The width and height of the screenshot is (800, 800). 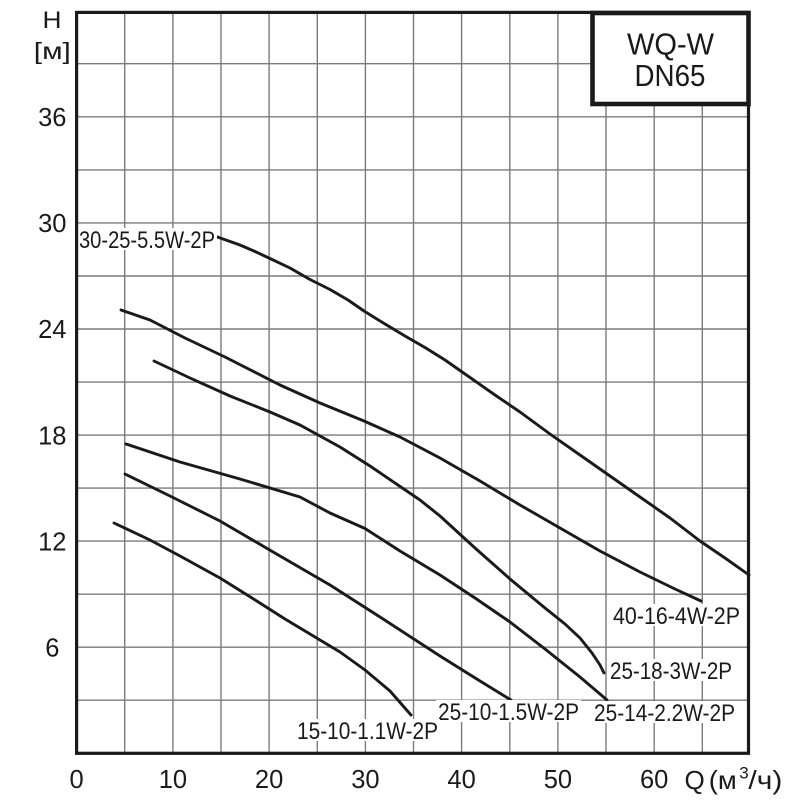 I want to click on svg-text: 40-16-4W-2P, so click(x=676, y=616).